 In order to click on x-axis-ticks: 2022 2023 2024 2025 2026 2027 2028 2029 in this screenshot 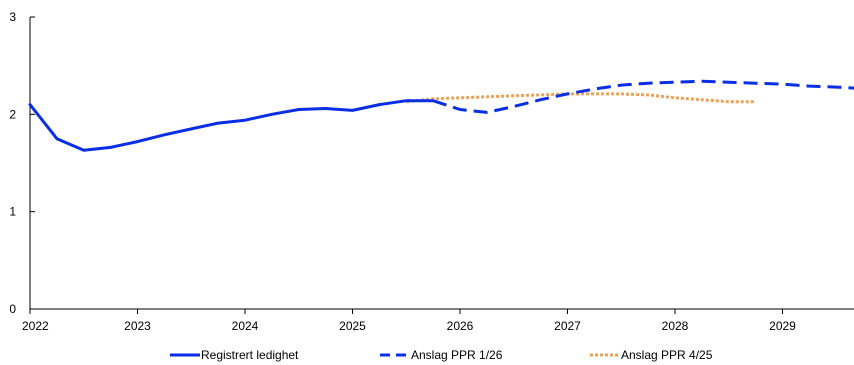, I will do `click(409, 321)`.